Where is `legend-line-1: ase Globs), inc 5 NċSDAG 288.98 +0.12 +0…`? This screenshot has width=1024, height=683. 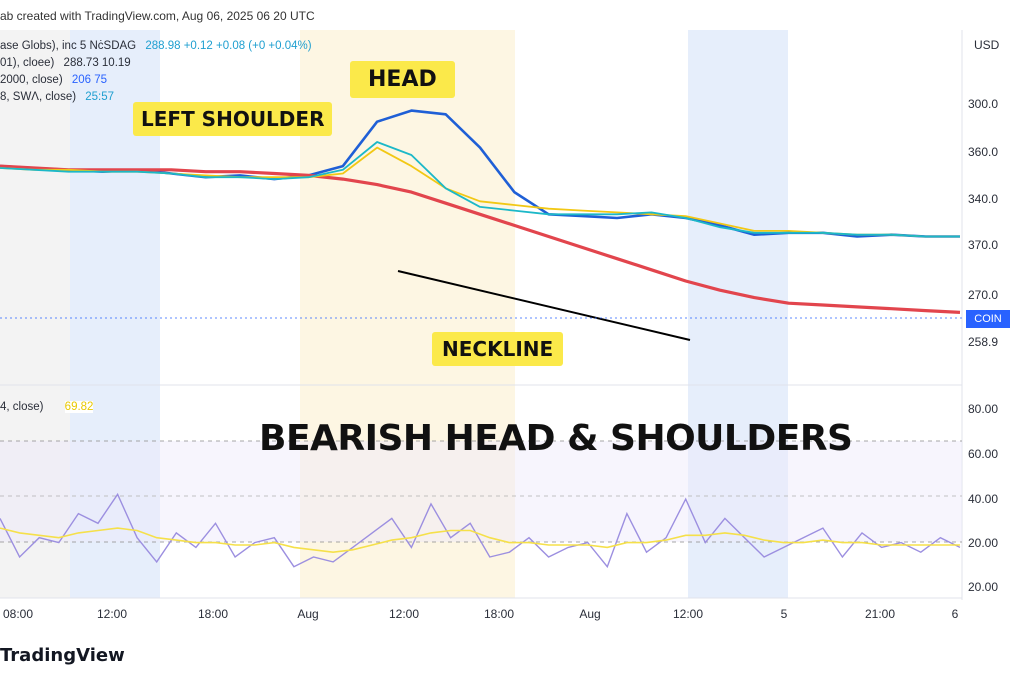
legend-line-1: ase Globs), inc 5 NċSDAG 288.98 +0.12 +0… is located at coordinates (156, 46).